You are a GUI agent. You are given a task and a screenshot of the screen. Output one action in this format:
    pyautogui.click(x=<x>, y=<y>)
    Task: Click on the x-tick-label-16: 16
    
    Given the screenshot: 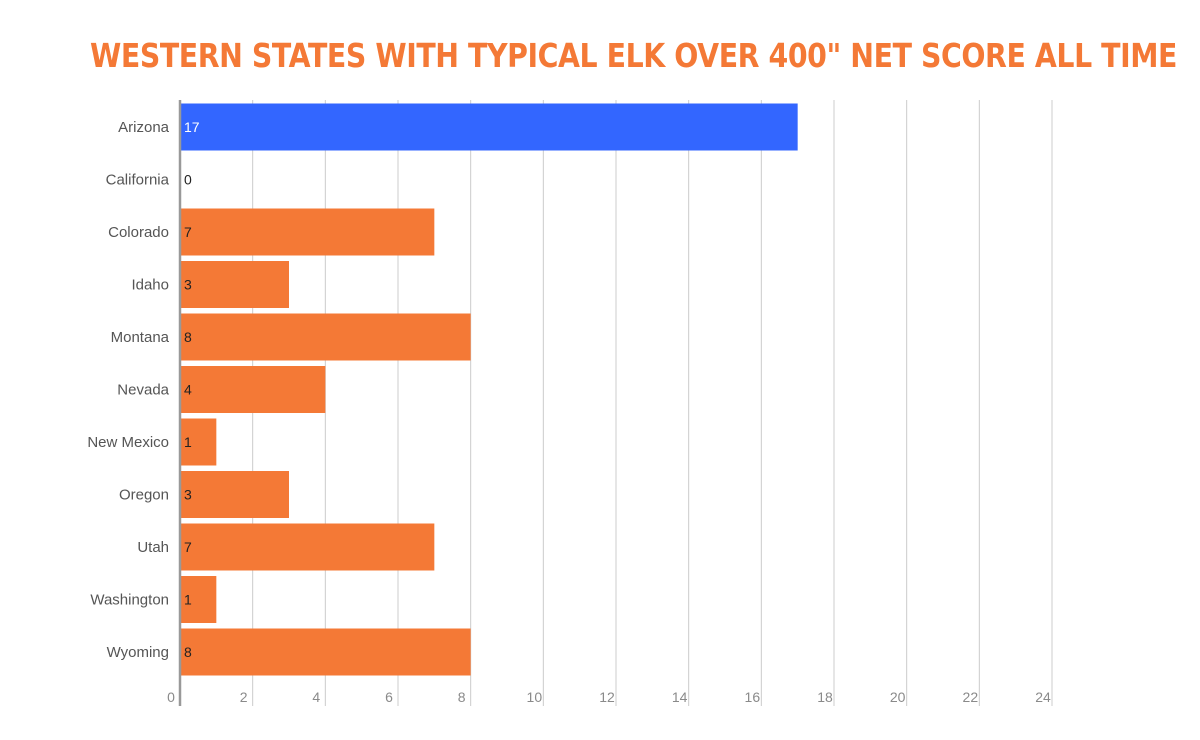 What is the action you would take?
    pyautogui.click(x=753, y=697)
    